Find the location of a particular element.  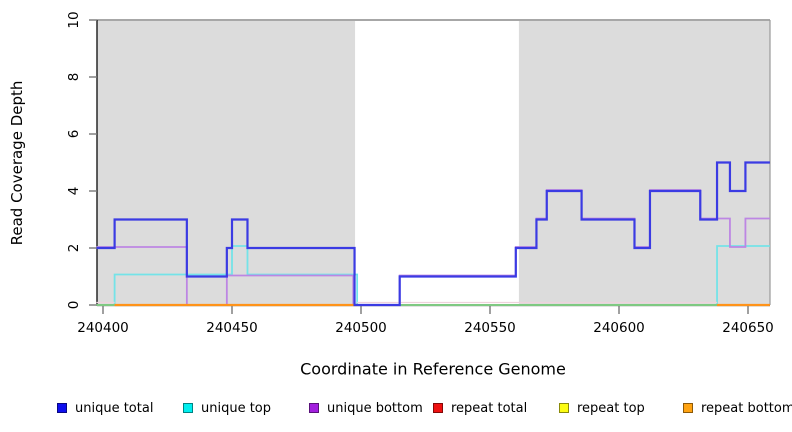

legend-label-repeat-total: repeat total is located at coordinates (489, 408).